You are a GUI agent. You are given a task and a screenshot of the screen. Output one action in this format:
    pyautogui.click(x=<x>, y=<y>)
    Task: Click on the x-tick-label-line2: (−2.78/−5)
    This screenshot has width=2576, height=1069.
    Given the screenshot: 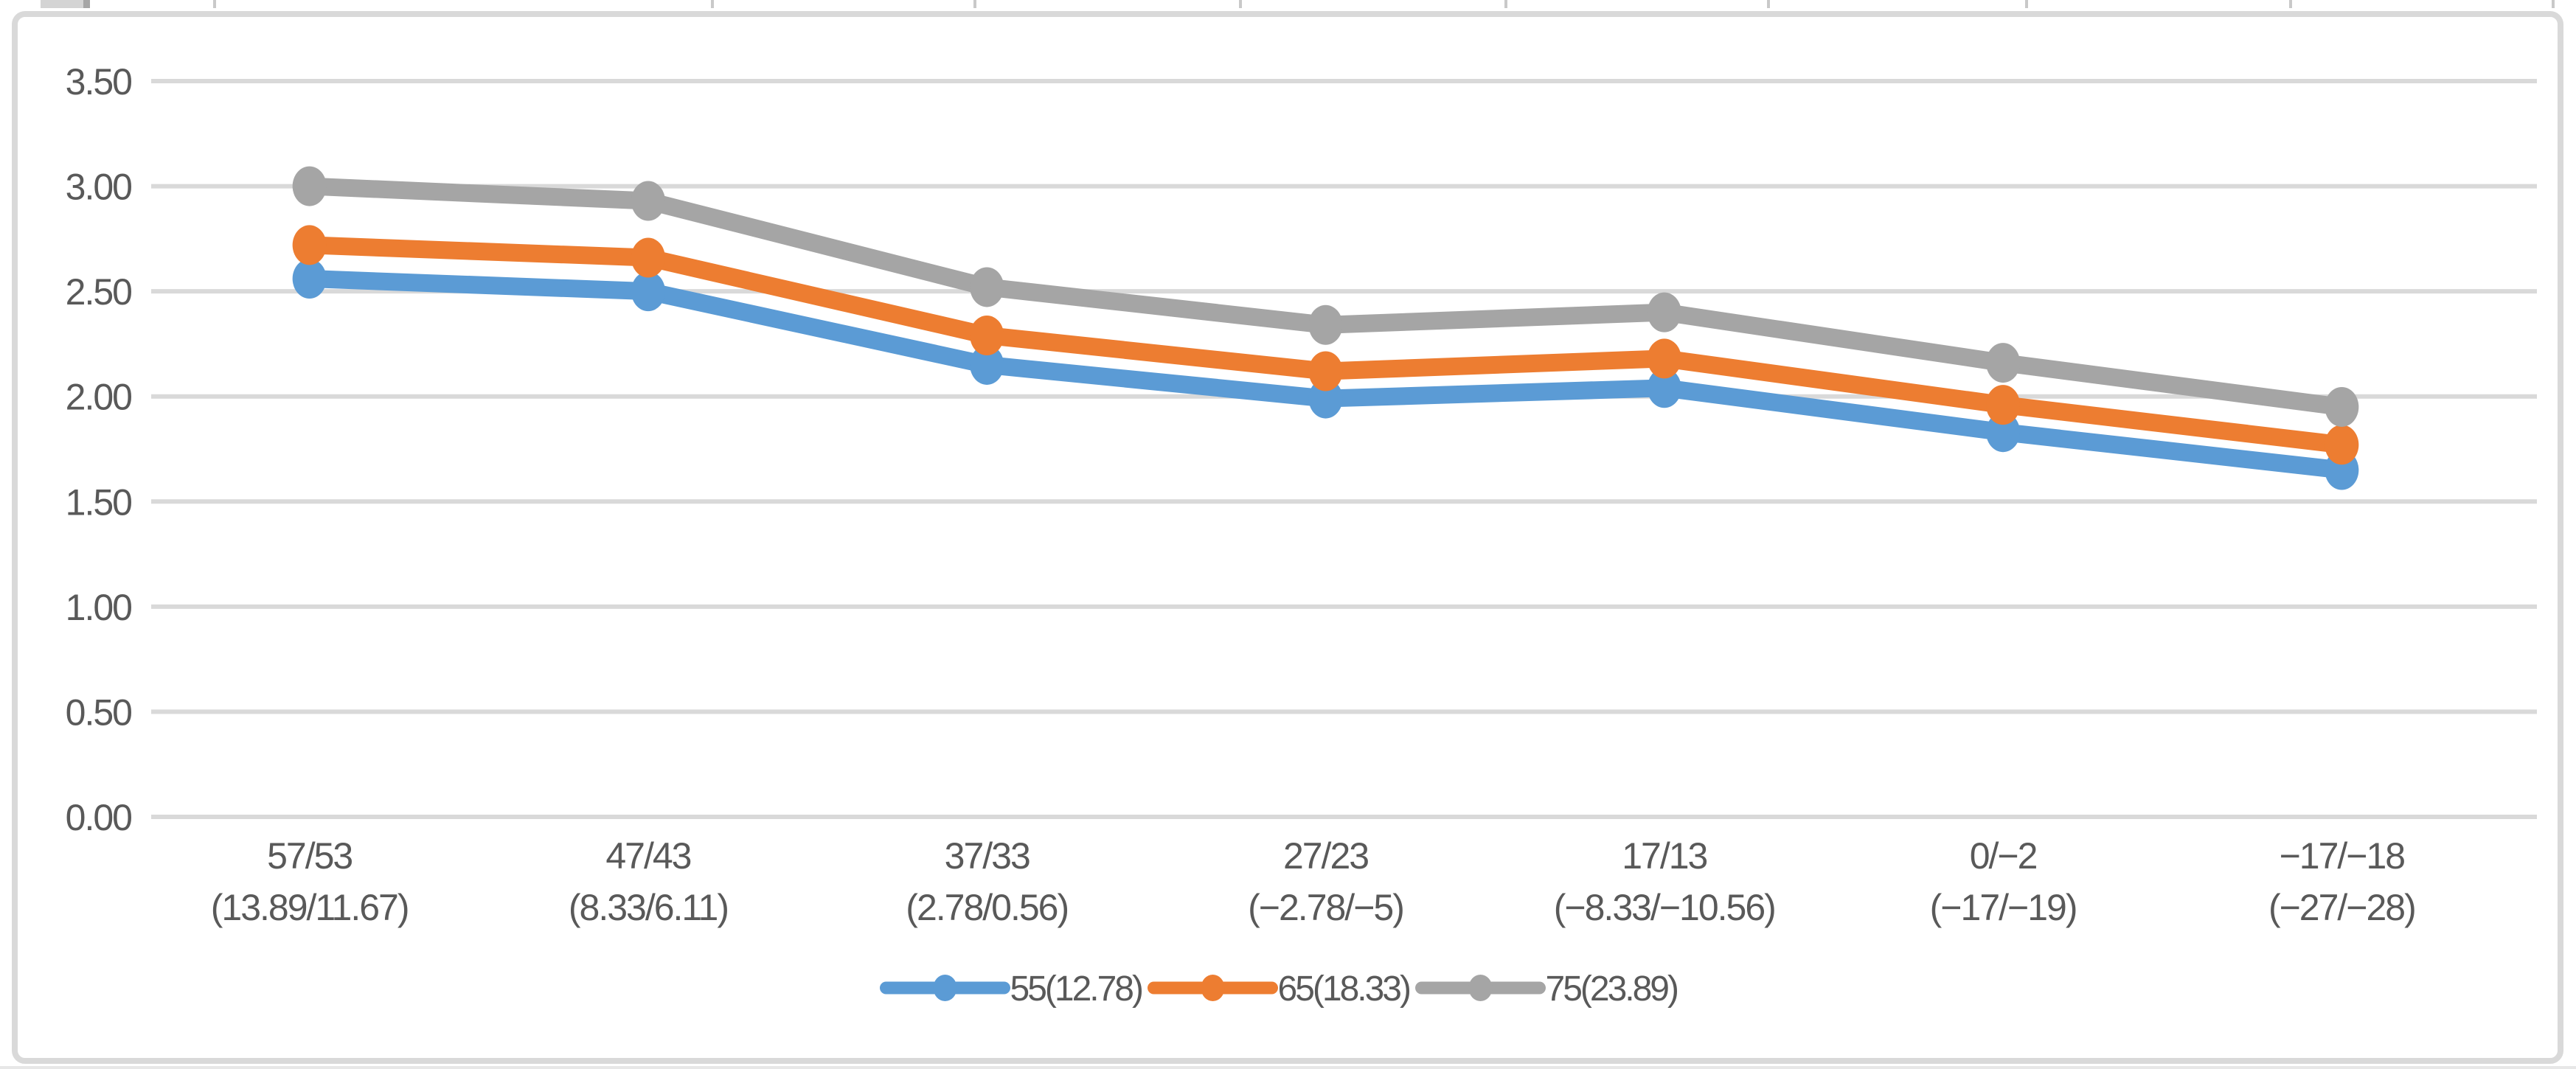 What is the action you would take?
    pyautogui.click(x=1325, y=907)
    